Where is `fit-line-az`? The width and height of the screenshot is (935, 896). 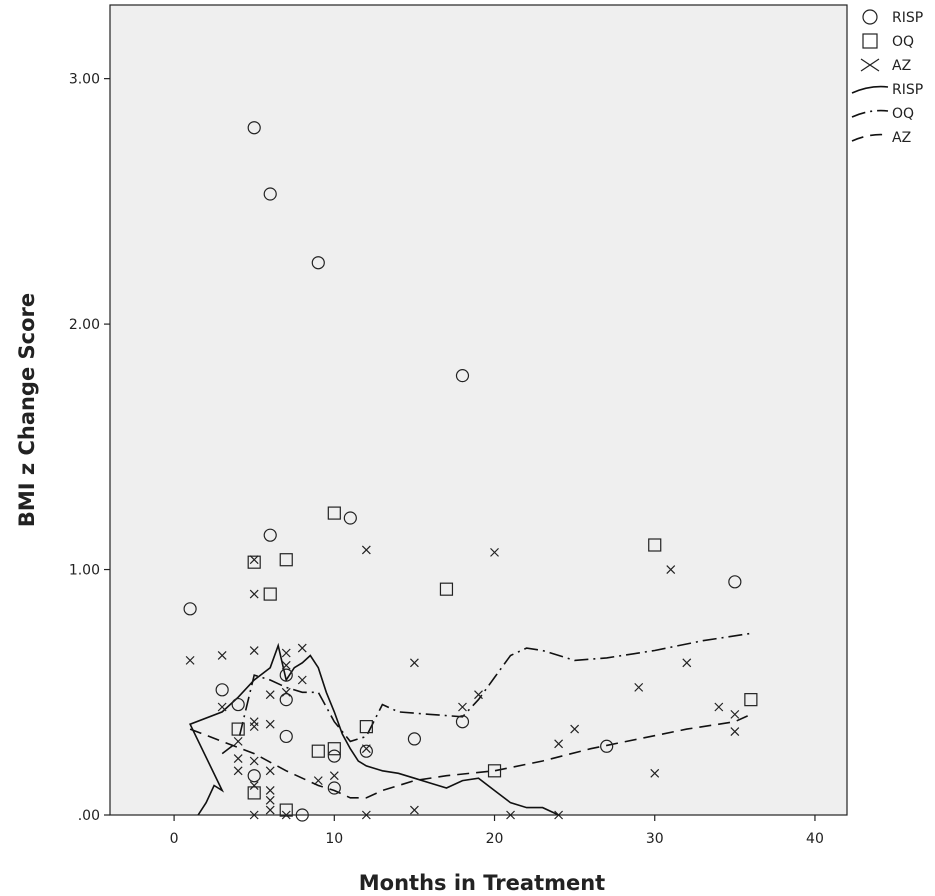 fit-line-az is located at coordinates (470, 756).